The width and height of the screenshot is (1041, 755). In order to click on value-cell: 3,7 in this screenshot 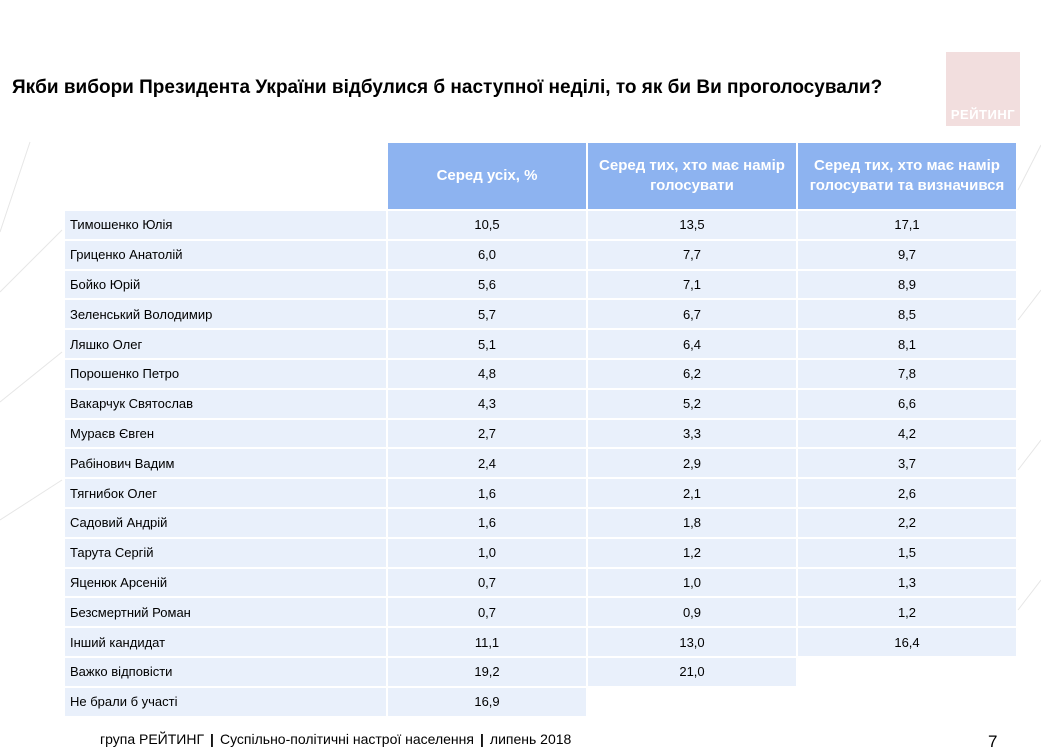, I will do `click(907, 463)`.